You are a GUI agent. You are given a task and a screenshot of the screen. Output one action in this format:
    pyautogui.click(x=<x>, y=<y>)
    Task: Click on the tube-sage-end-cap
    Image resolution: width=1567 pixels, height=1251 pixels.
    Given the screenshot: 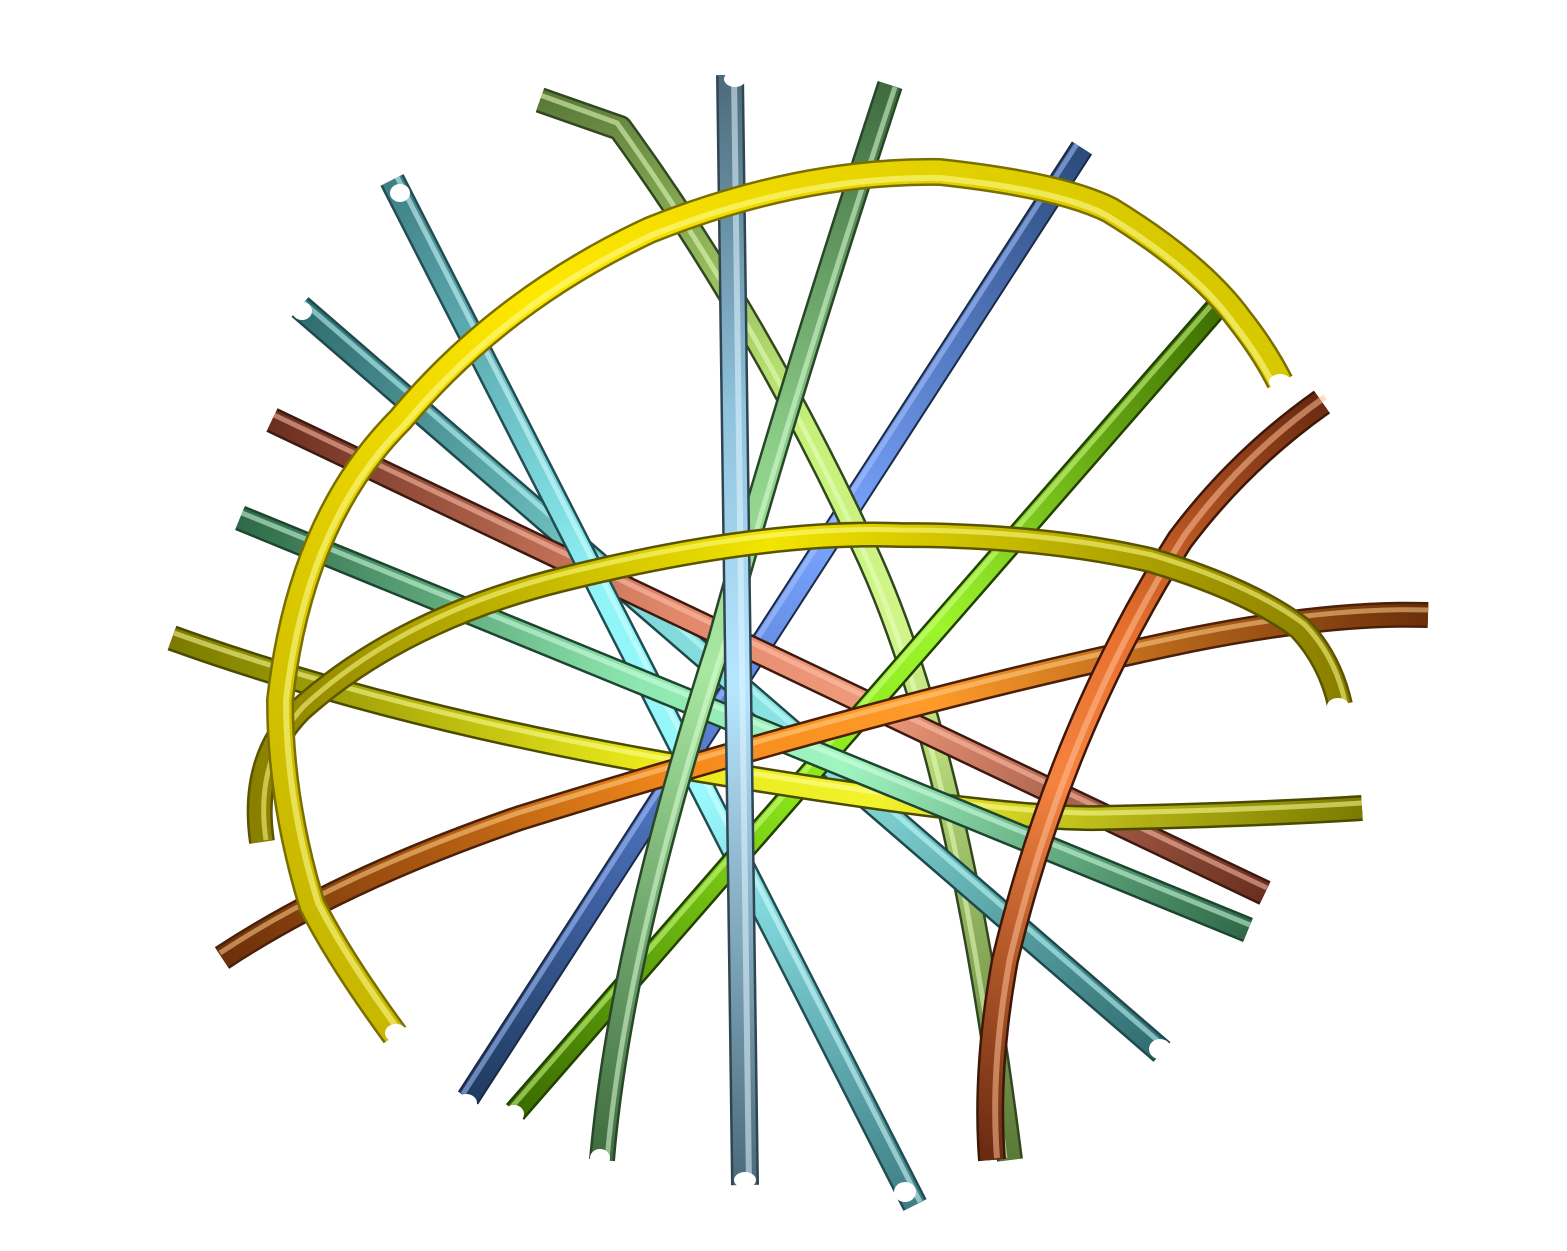 What is the action you would take?
    pyautogui.click(x=600, y=1158)
    